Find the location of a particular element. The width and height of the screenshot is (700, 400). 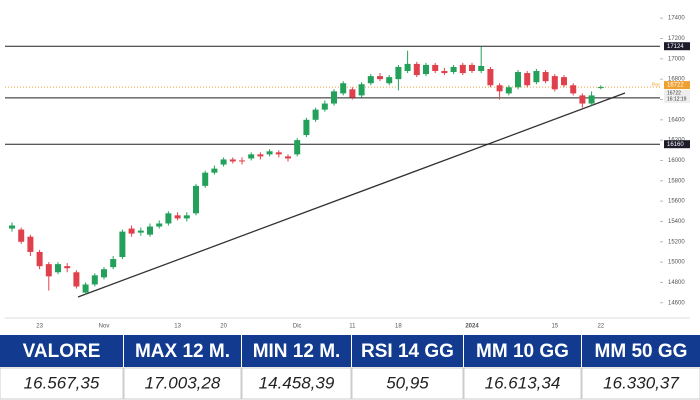

table-value: 16.330,37 is located at coordinates (641, 382).